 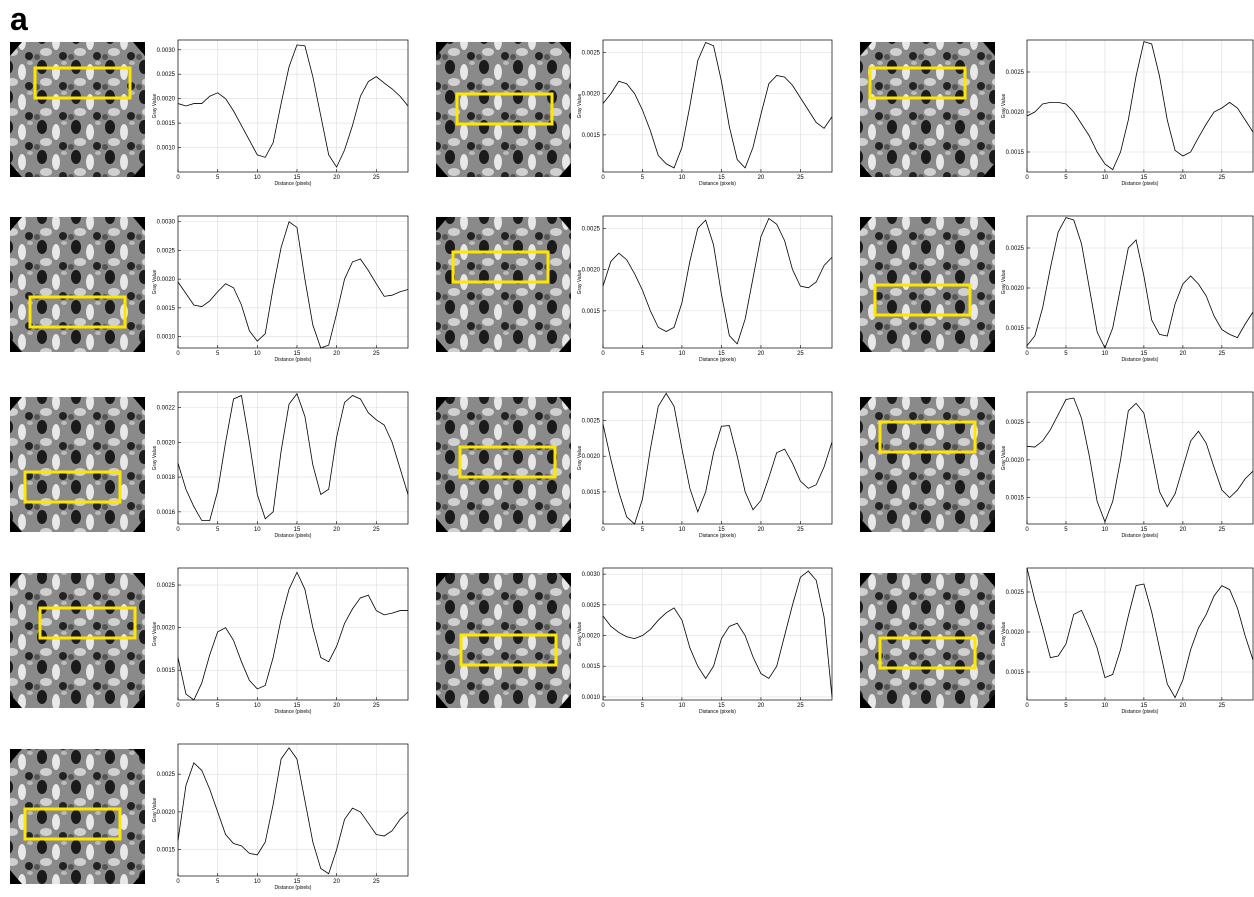 What do you see at coordinates (19, 19) in the screenshot?
I see `panel-label: a` at bounding box center [19, 19].